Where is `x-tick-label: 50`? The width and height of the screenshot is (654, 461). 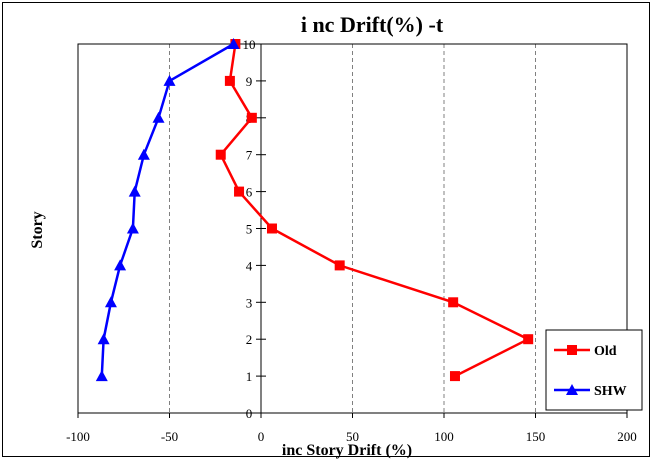 x-tick-label: 50 is located at coordinates (352, 436).